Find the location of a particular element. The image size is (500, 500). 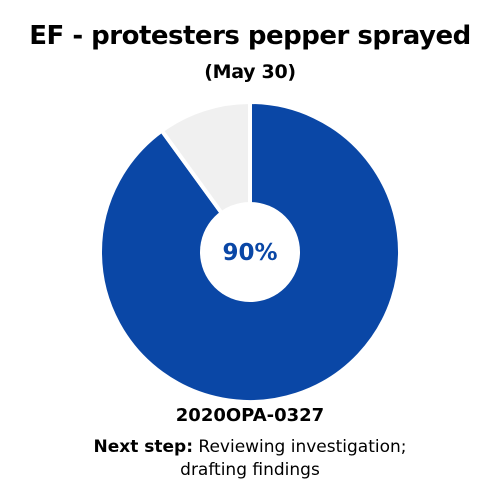

next-step-line2: drafting findings is located at coordinates (250, 470).